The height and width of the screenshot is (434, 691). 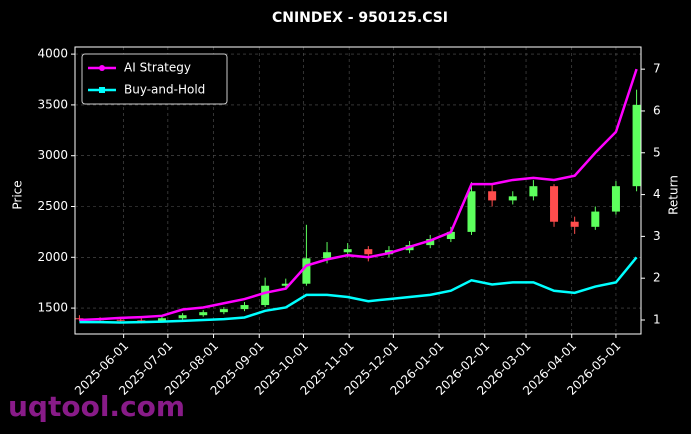 What do you see at coordinates (657, 69) in the screenshot?
I see `y2-tick-label: 7` at bounding box center [657, 69].